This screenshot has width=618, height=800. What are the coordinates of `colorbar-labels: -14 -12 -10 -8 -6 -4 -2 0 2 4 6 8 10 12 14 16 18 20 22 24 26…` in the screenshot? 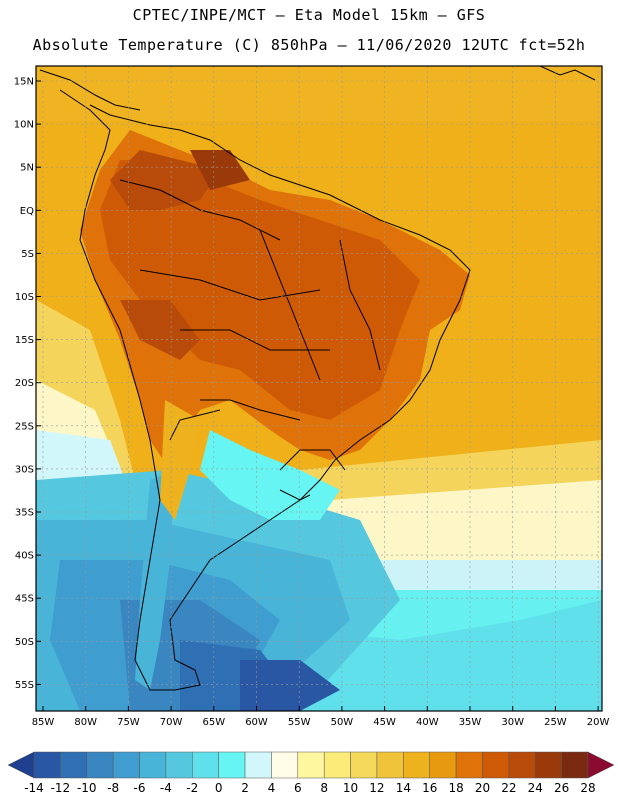 It's located at (309, 788).